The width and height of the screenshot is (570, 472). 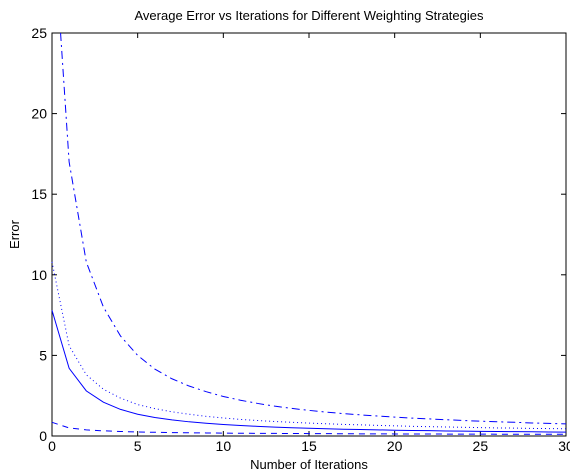 What do you see at coordinates (14, 234) in the screenshot?
I see `y-axis-label: Error` at bounding box center [14, 234].